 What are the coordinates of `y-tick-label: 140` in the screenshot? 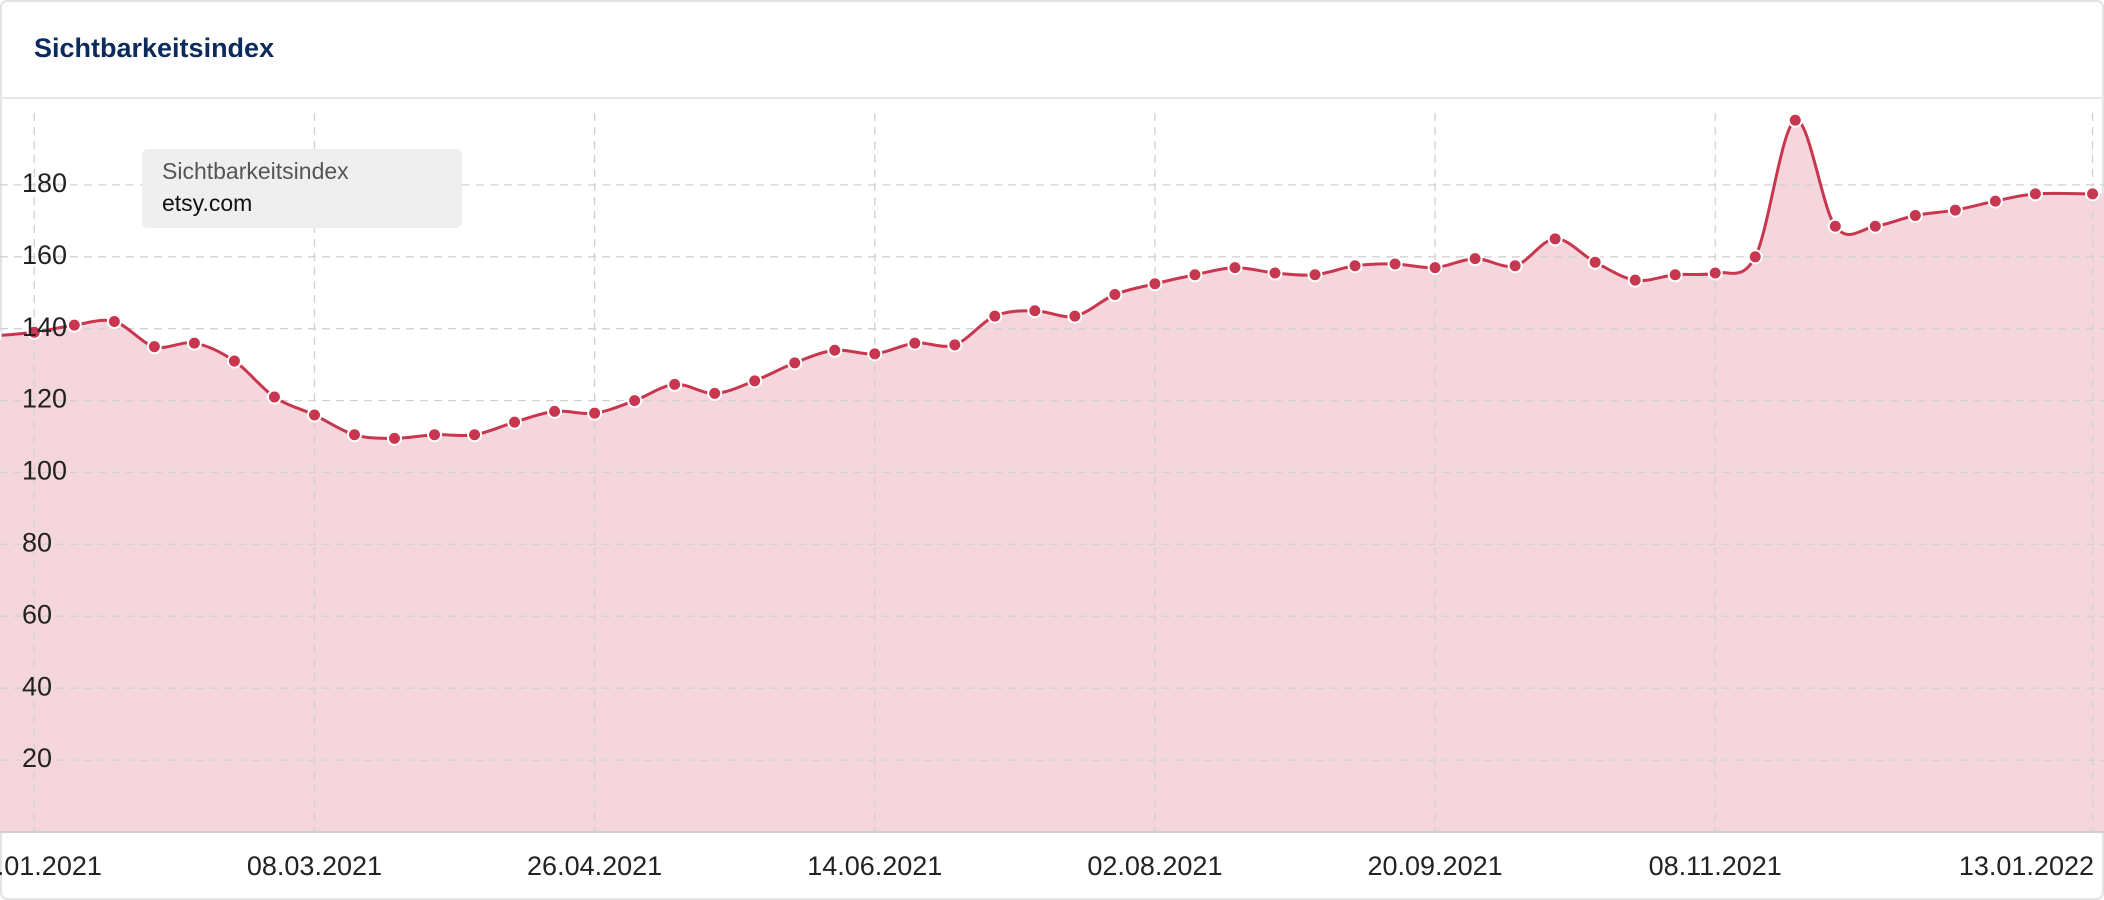 It's located at (44, 327).